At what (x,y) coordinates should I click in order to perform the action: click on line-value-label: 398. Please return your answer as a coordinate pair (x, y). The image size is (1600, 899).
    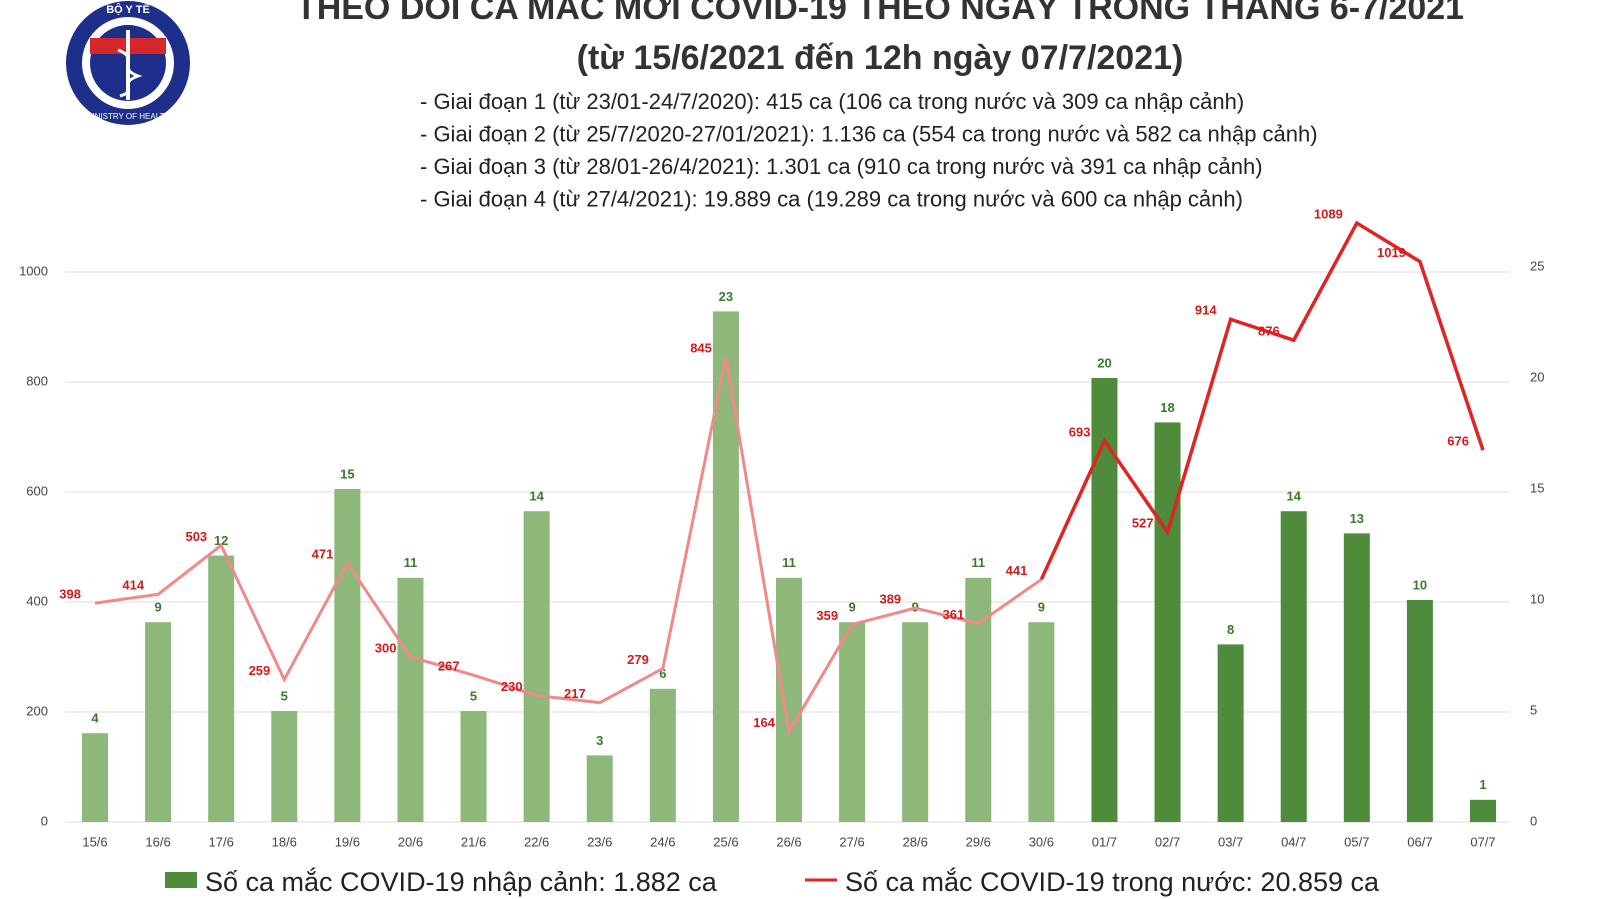
    Looking at the image, I should click on (70, 594).